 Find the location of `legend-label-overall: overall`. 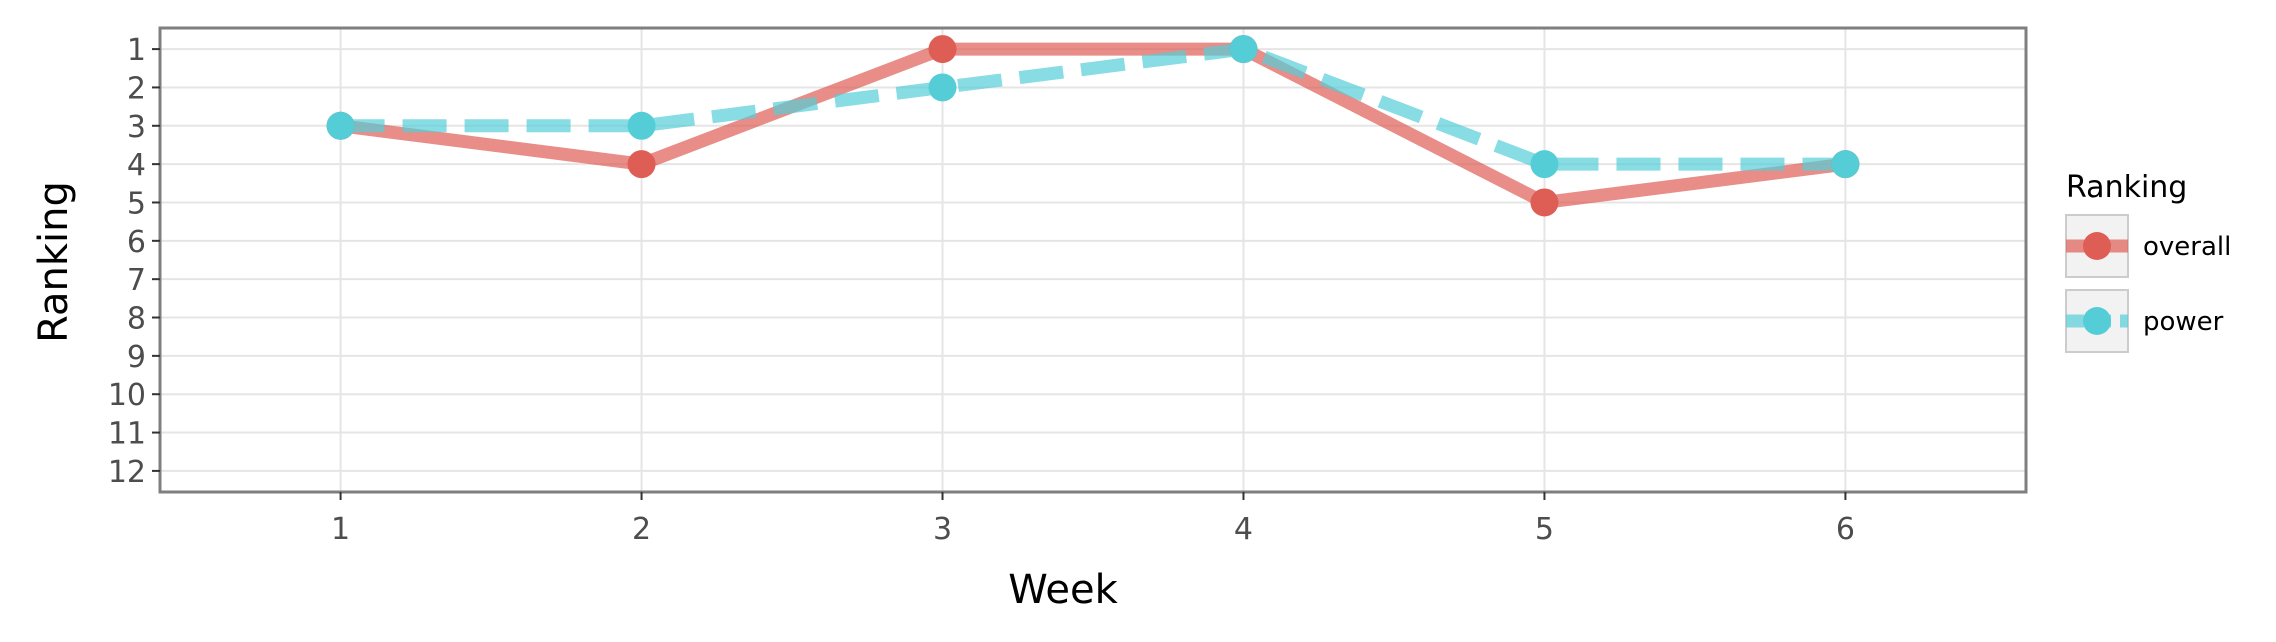

legend-label-overall: overall is located at coordinates (2187, 247).